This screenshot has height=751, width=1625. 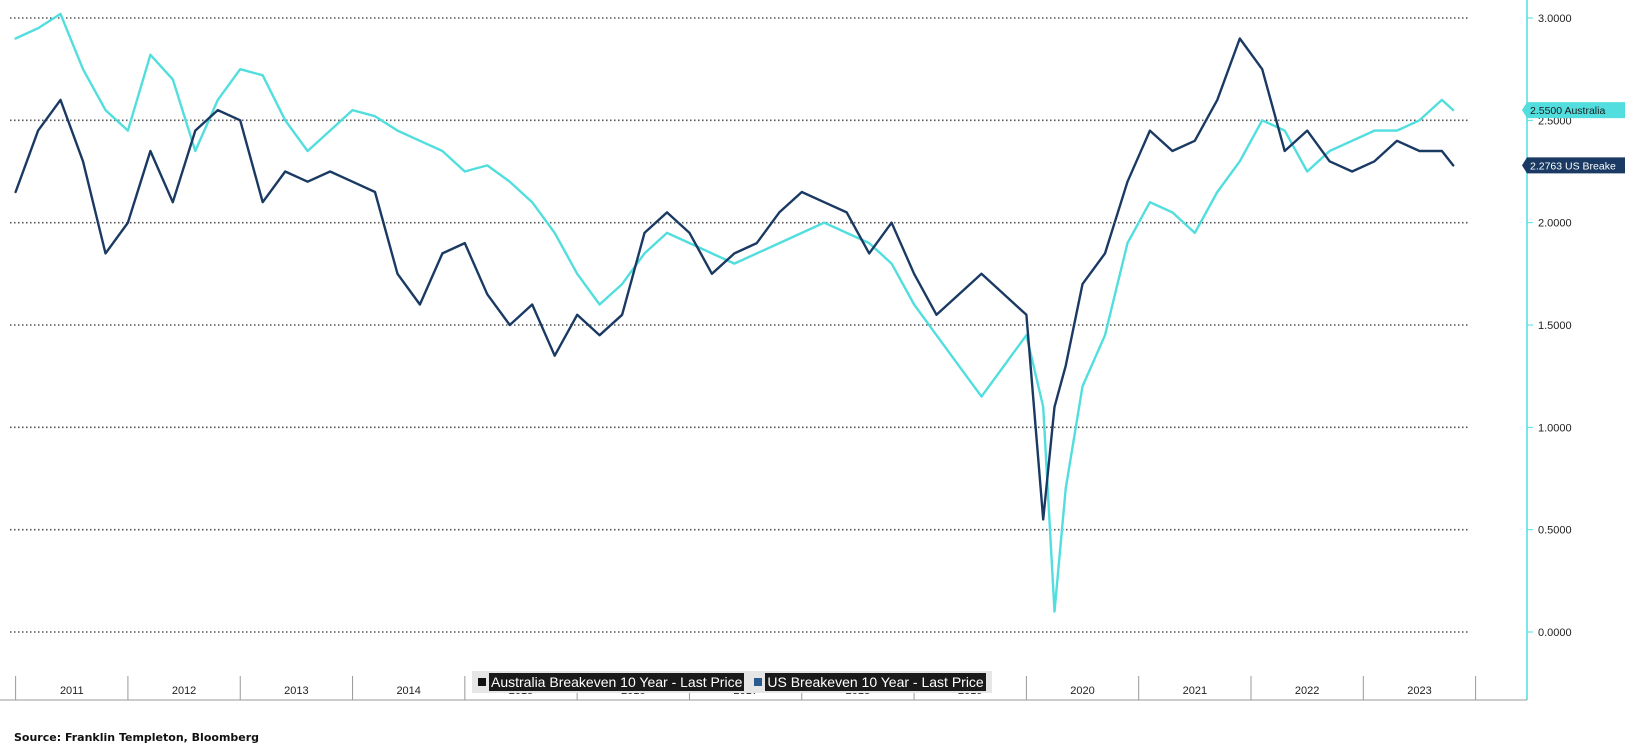 I want to click on legend-item-us: US Breakeven 10 Year - Last Price, so click(x=870, y=682).